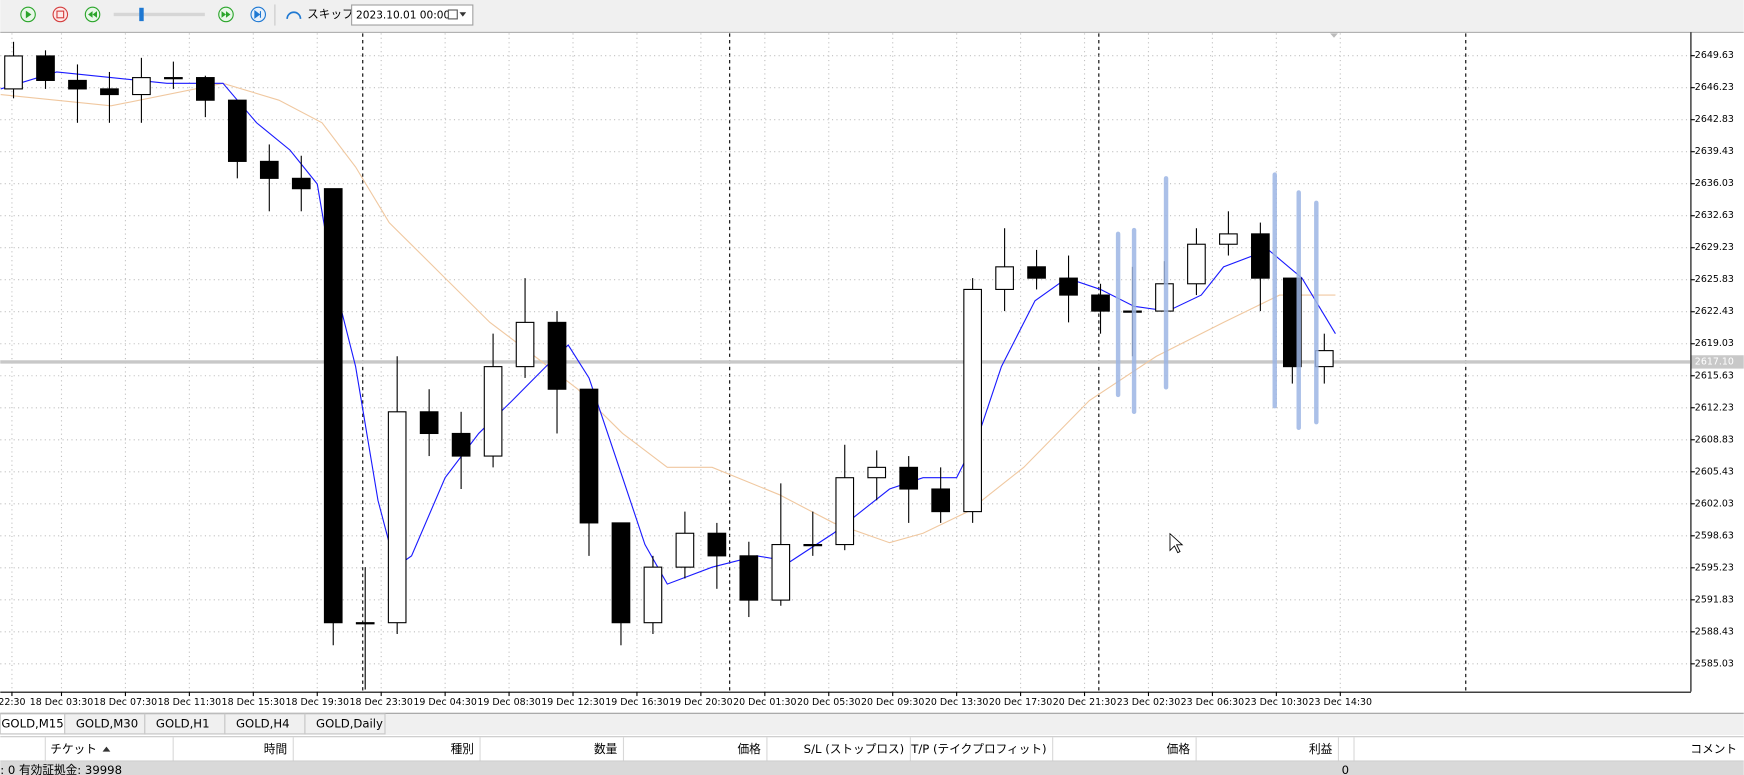 The image size is (1744, 775). Describe the element at coordinates (1714, 215) in the screenshot. I see `y-tick-label: 2632.63` at that location.